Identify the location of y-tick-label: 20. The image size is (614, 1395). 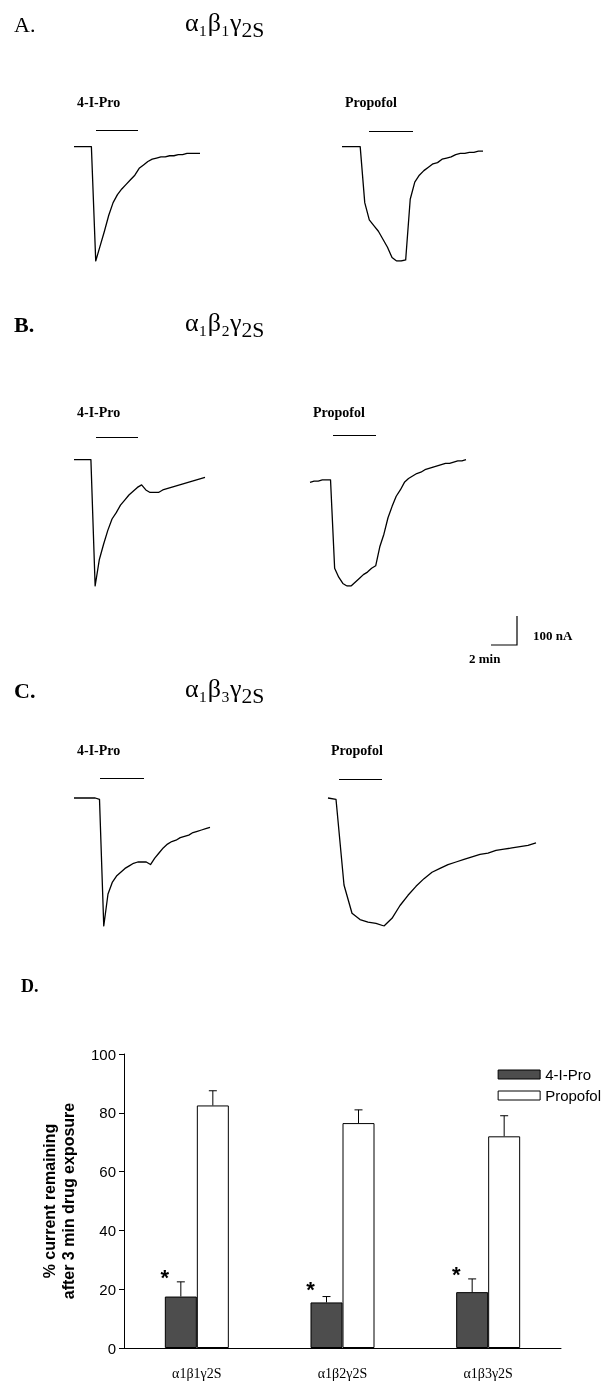
(107, 1289).